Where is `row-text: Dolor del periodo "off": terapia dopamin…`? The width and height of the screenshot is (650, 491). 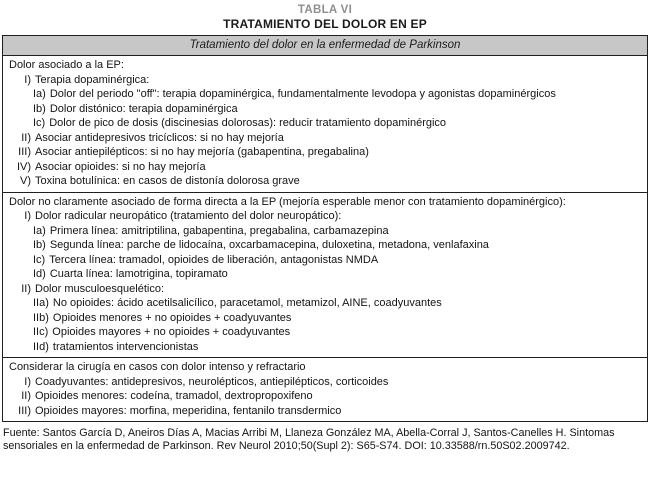
row-text: Dolor del periodo "off": terapia dopamin… is located at coordinates (302, 94).